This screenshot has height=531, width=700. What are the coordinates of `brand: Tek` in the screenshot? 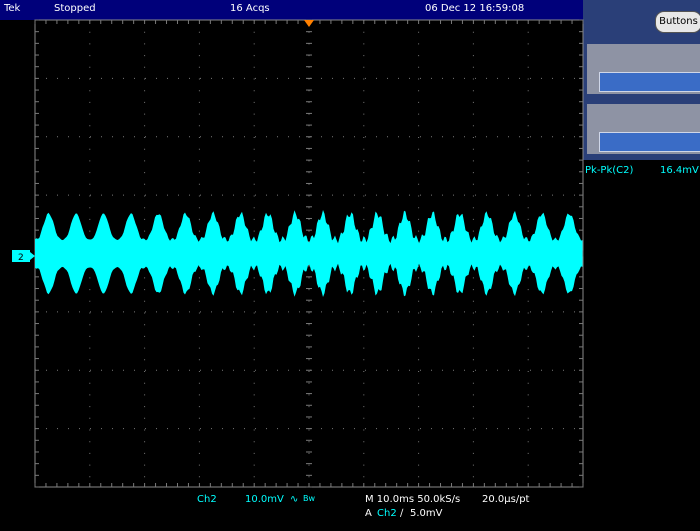 It's located at (12, 8).